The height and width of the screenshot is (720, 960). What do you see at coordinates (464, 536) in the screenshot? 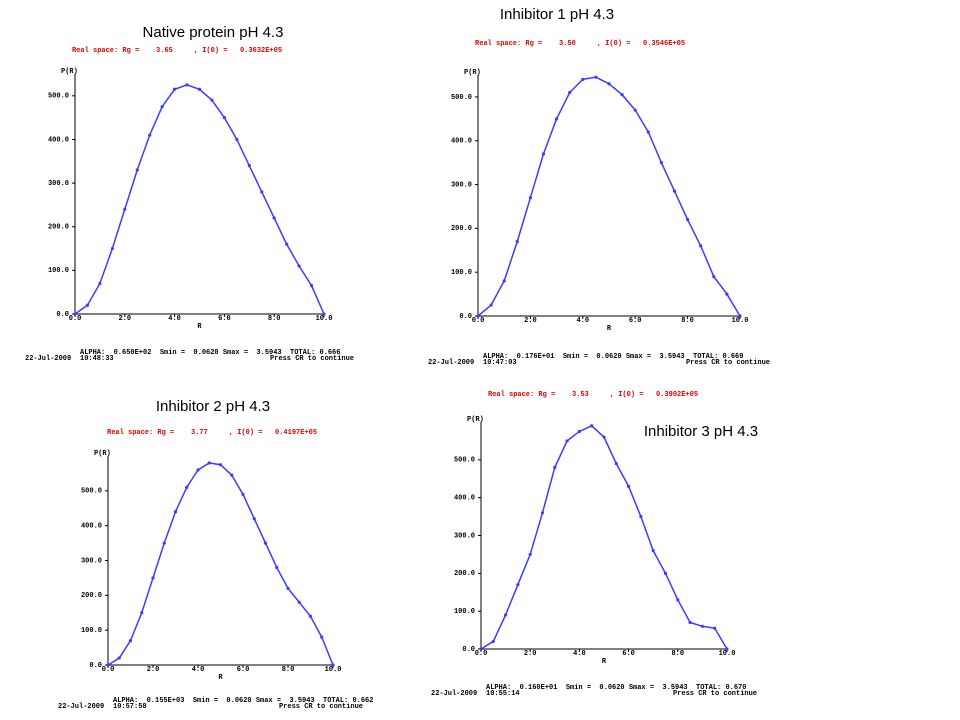
I see `y-tick-label: 300.0` at bounding box center [464, 536].